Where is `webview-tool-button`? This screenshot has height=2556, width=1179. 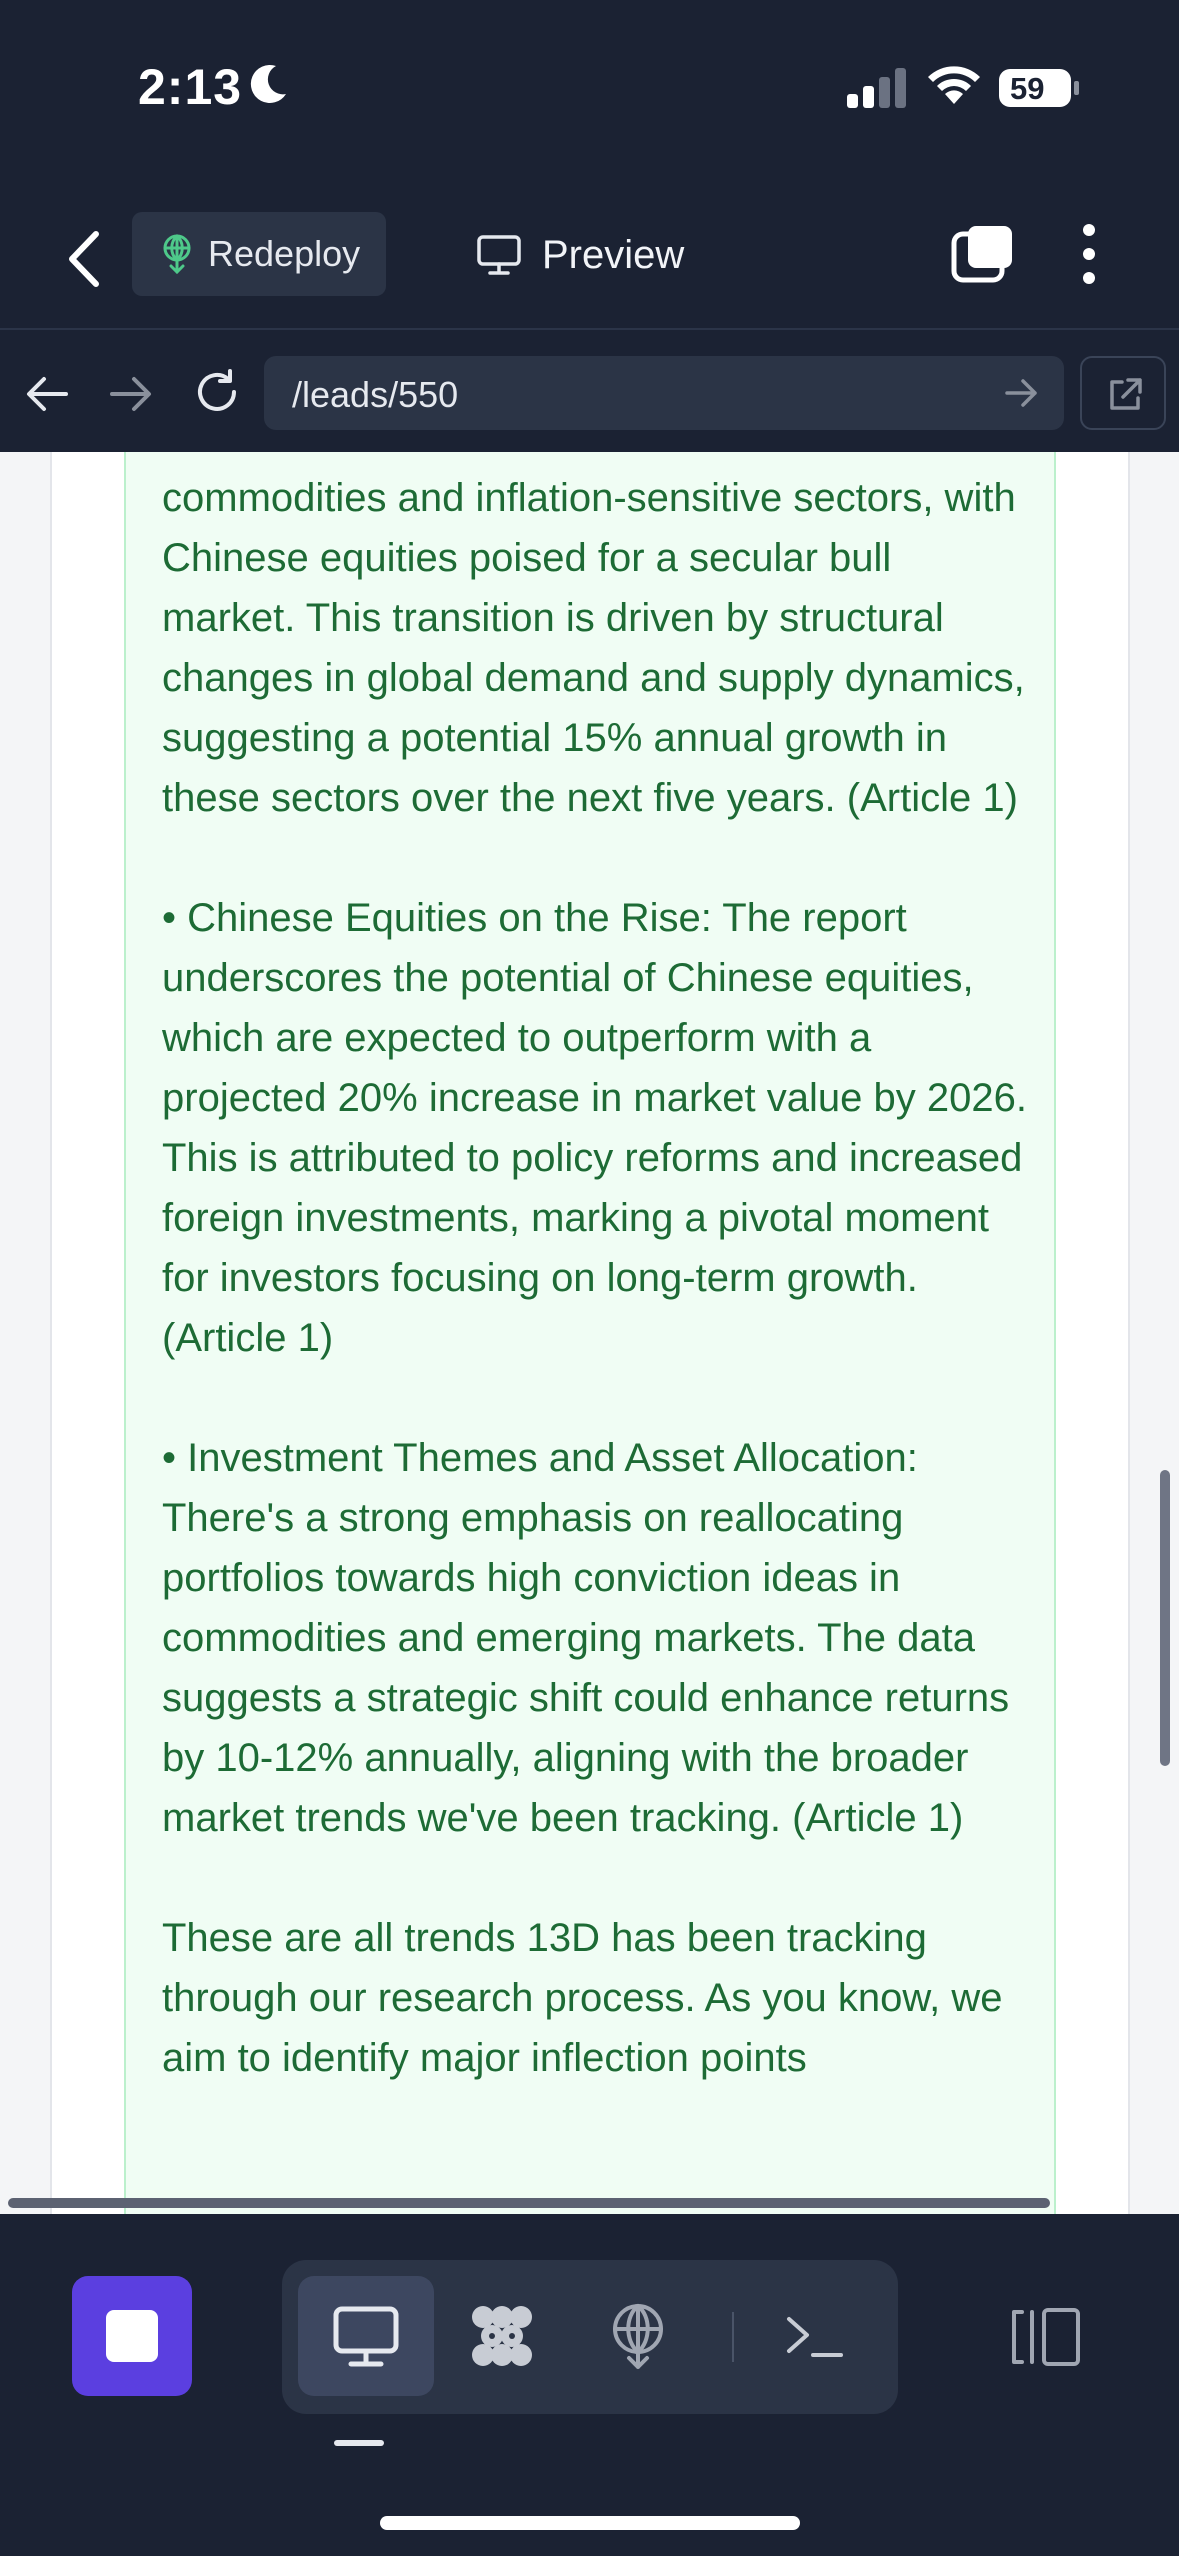 webview-tool-button is located at coordinates (366, 2336).